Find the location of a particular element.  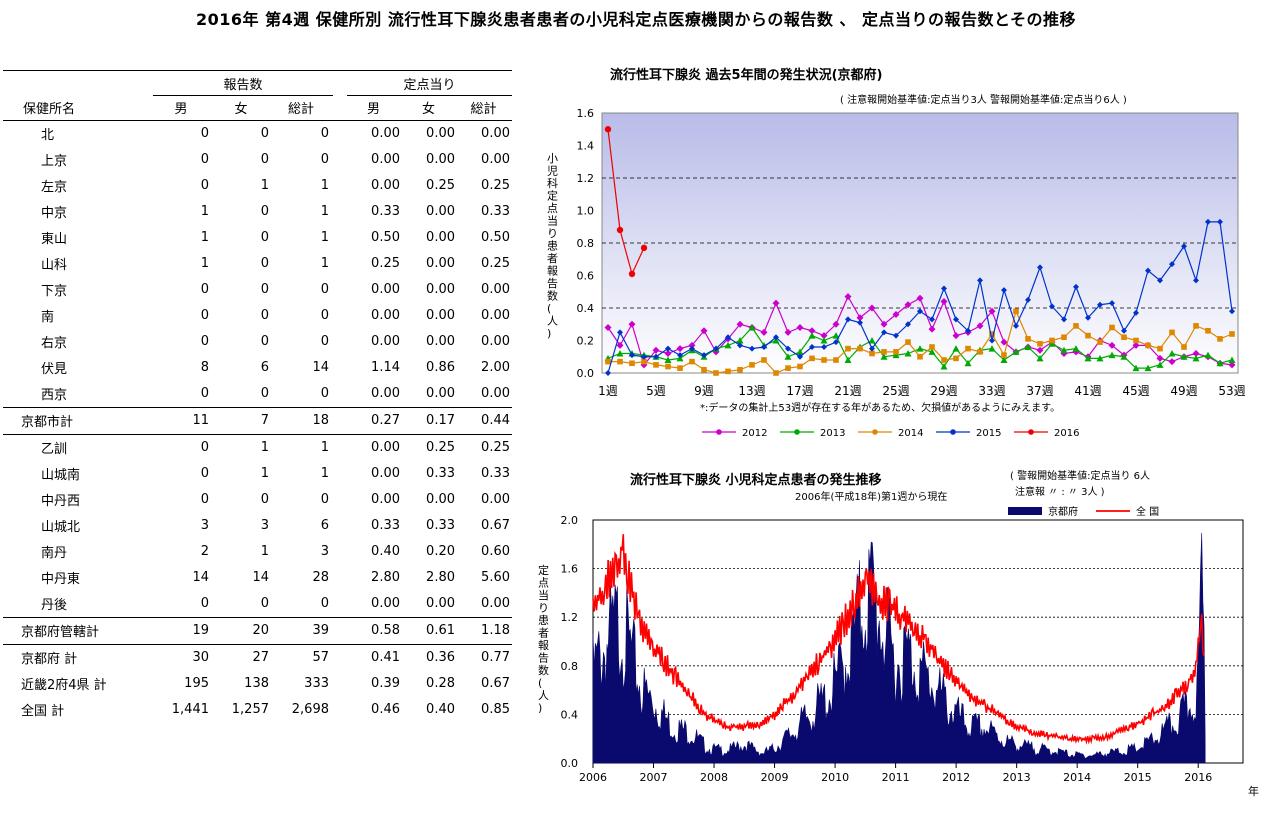

chart2-y-tick-label: 1.2 is located at coordinates (570, 617).